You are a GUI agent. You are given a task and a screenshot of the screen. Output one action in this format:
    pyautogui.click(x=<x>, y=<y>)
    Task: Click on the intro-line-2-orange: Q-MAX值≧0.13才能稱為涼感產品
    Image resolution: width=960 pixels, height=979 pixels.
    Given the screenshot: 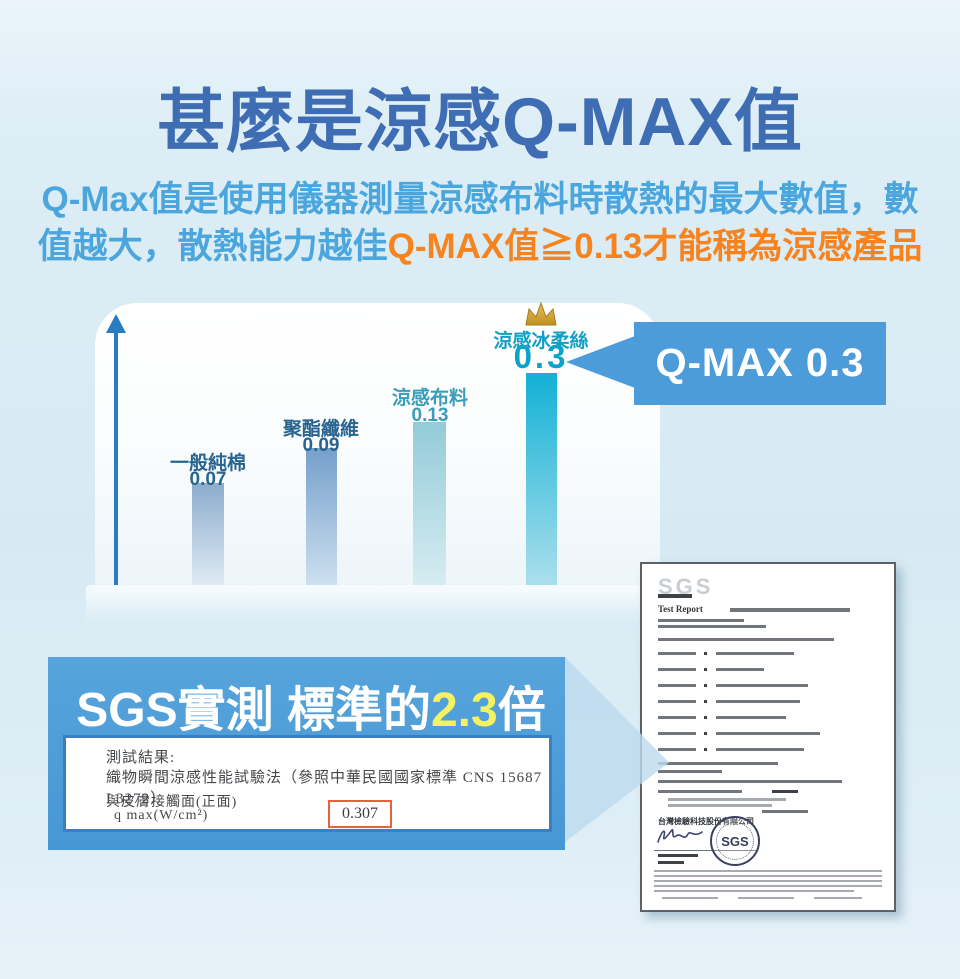 What is the action you would take?
    pyautogui.click(x=655, y=246)
    